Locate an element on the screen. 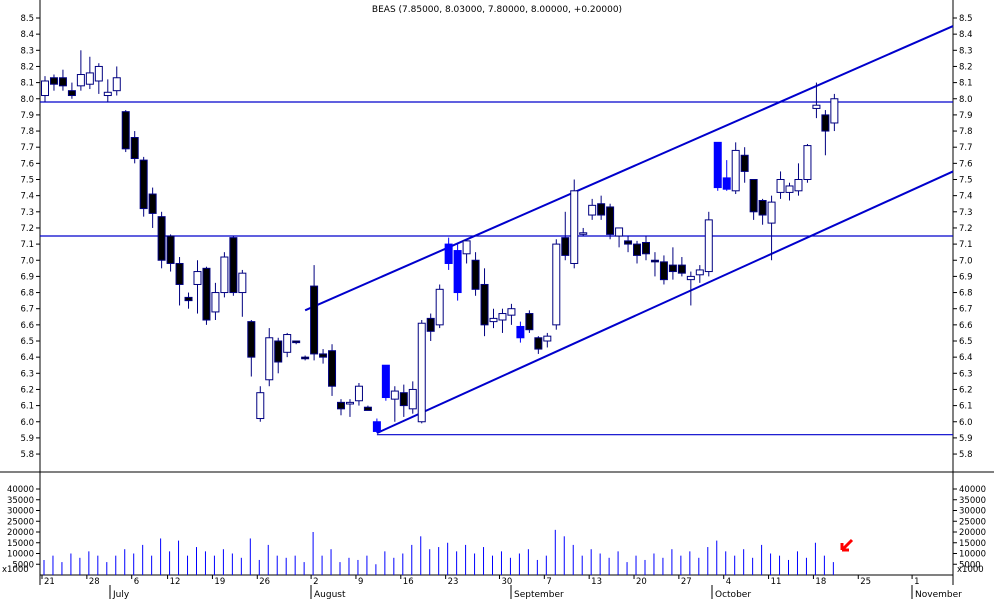 This screenshot has height=599, width=994. price-tick-label-left: 7.6 is located at coordinates (27, 164).